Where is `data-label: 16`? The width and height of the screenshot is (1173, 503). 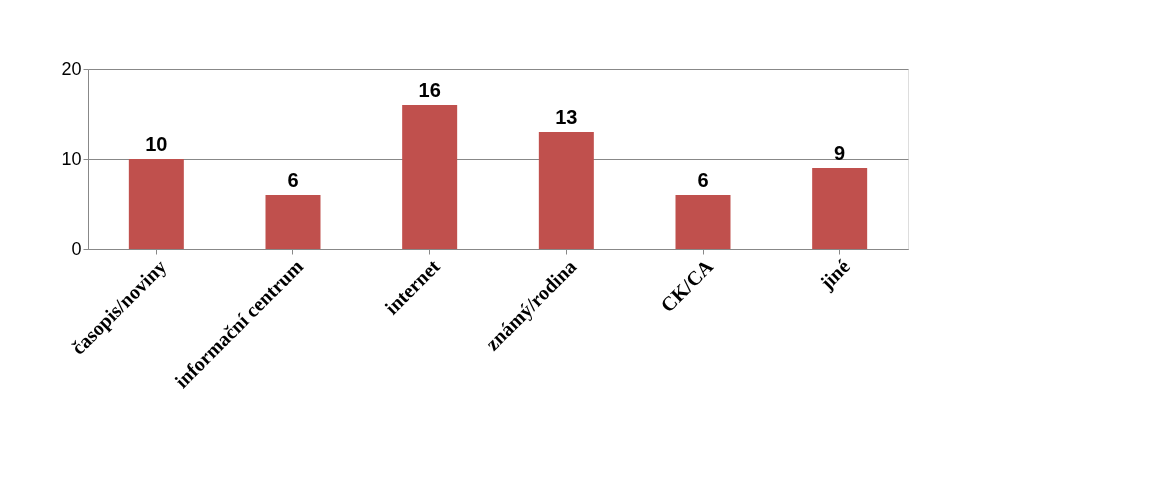
data-label: 16 is located at coordinates (429, 90).